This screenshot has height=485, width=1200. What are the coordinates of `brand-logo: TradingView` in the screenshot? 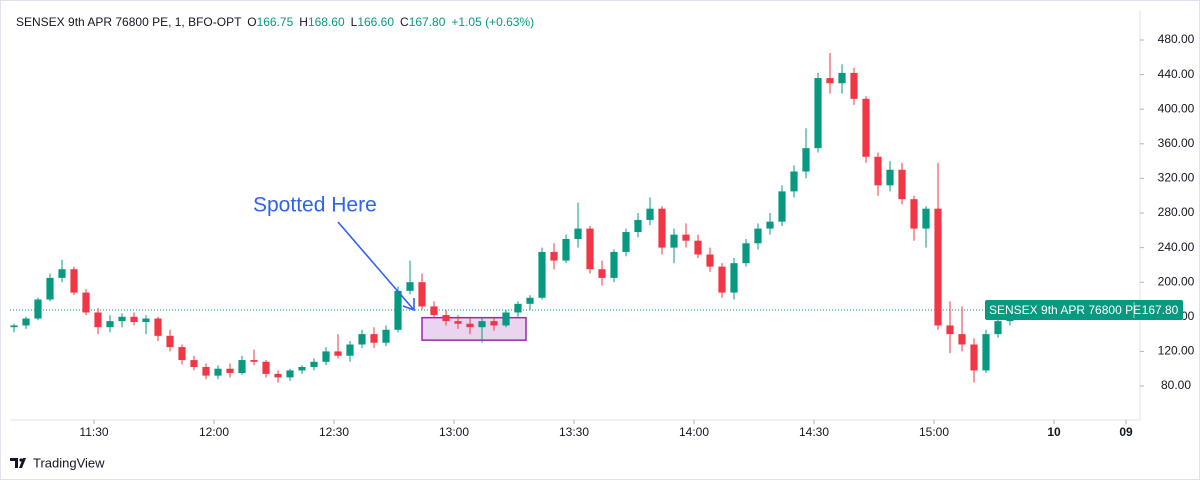 It's located at (57, 462).